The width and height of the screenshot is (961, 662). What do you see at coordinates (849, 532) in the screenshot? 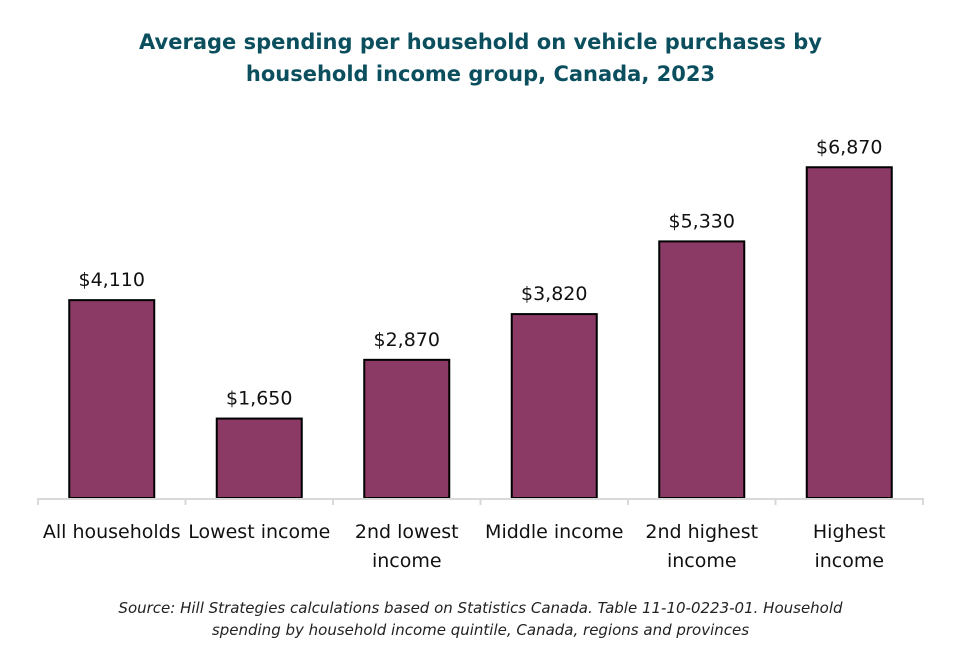
I see `x-tick-label: Highest` at bounding box center [849, 532].